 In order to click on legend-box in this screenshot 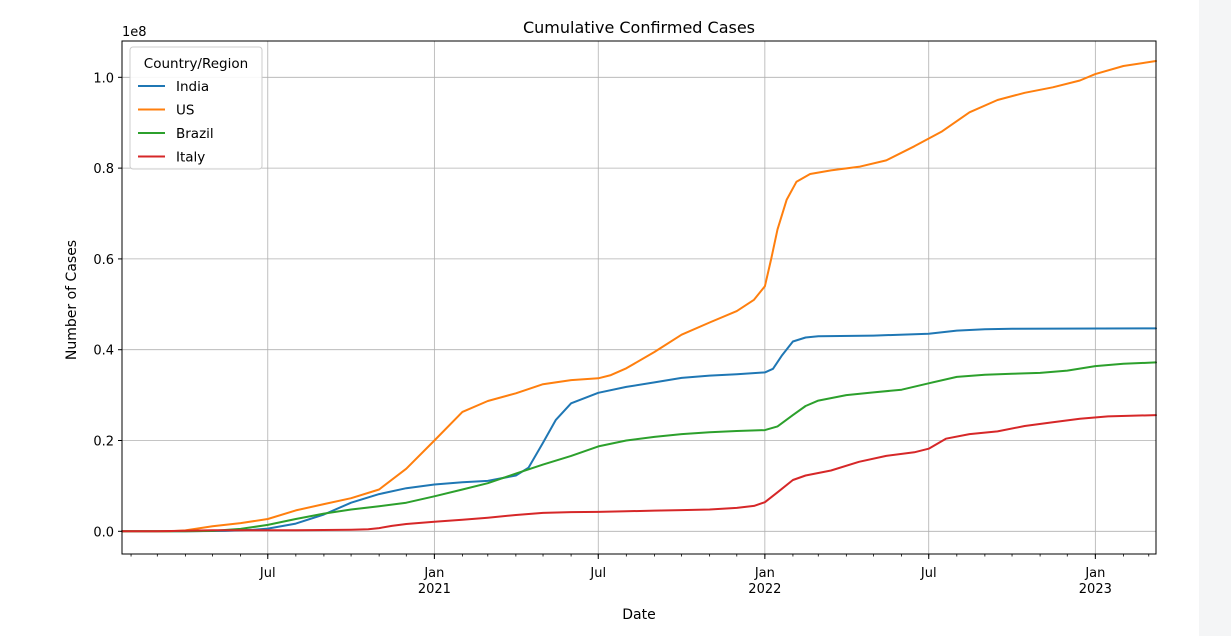, I will do `click(196, 108)`.